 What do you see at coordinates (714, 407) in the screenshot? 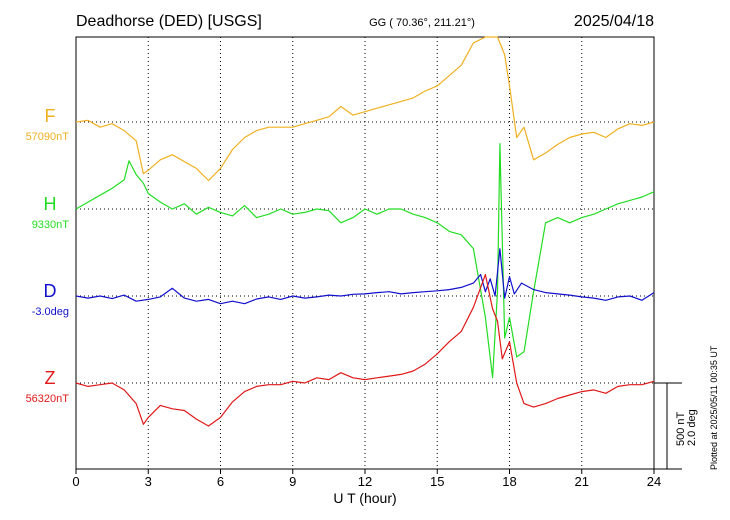
I see `plotted-timestamp: Plotted at 2025/05/11 00:35 UT` at bounding box center [714, 407].